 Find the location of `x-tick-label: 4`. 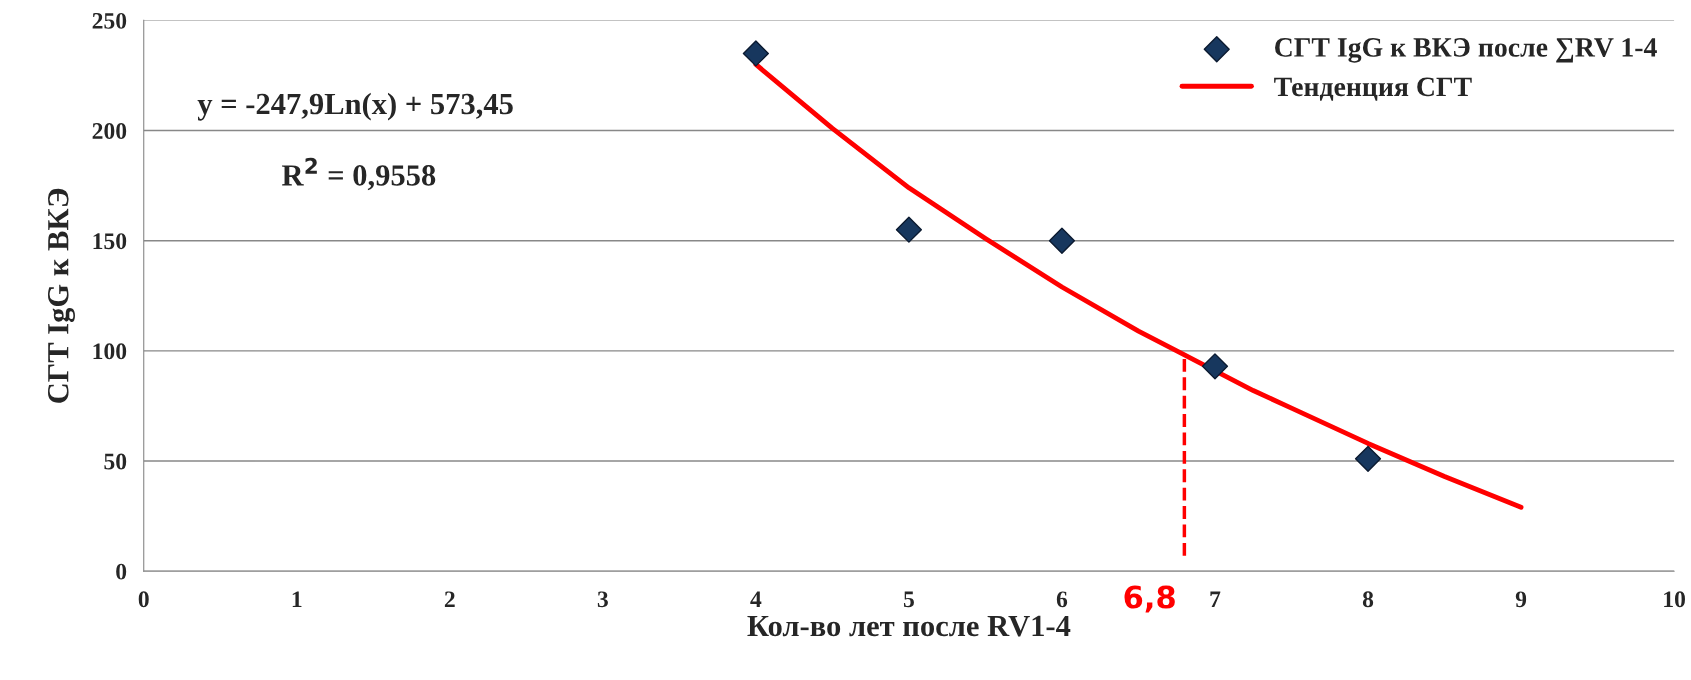

x-tick-label: 4 is located at coordinates (756, 599).